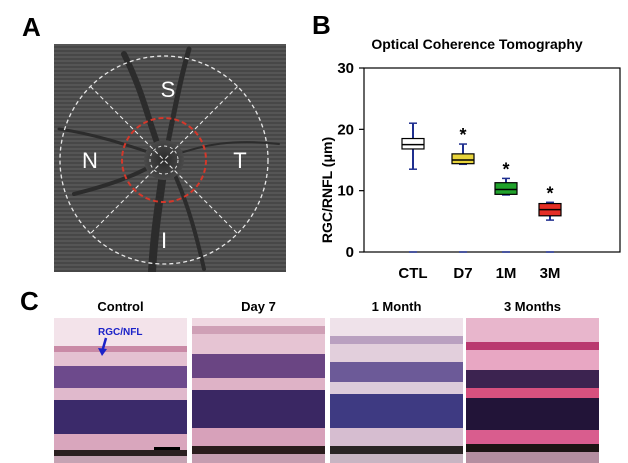  What do you see at coordinates (506, 273) in the screenshot?
I see `x-label-2: 1M` at bounding box center [506, 273].